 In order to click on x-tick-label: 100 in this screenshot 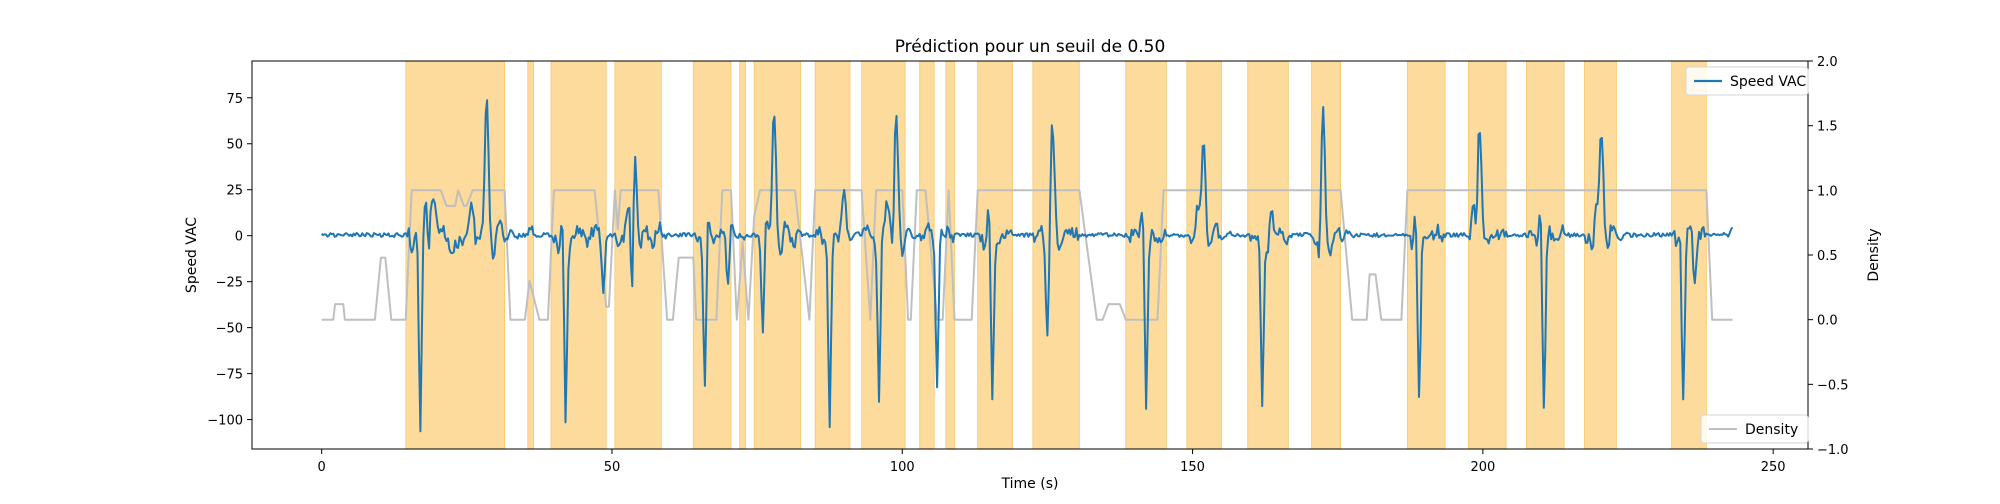, I will do `click(902, 467)`.